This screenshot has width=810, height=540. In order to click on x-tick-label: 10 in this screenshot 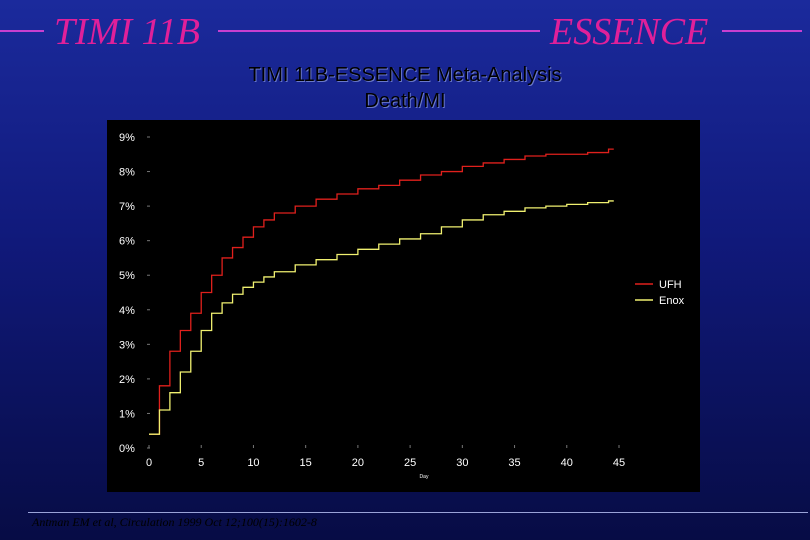, I will do `click(253, 463)`.